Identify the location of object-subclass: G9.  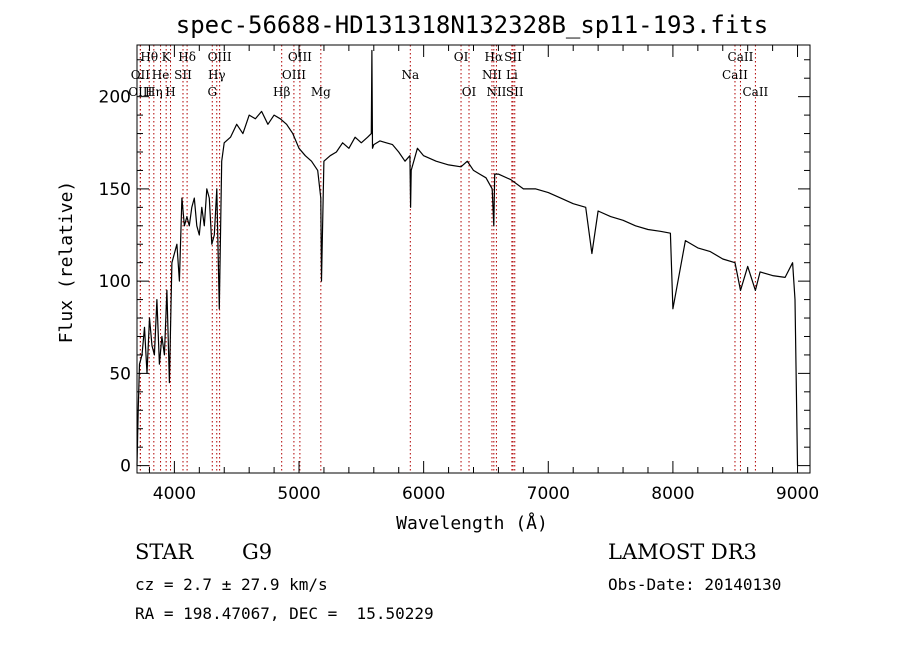
(257, 552).